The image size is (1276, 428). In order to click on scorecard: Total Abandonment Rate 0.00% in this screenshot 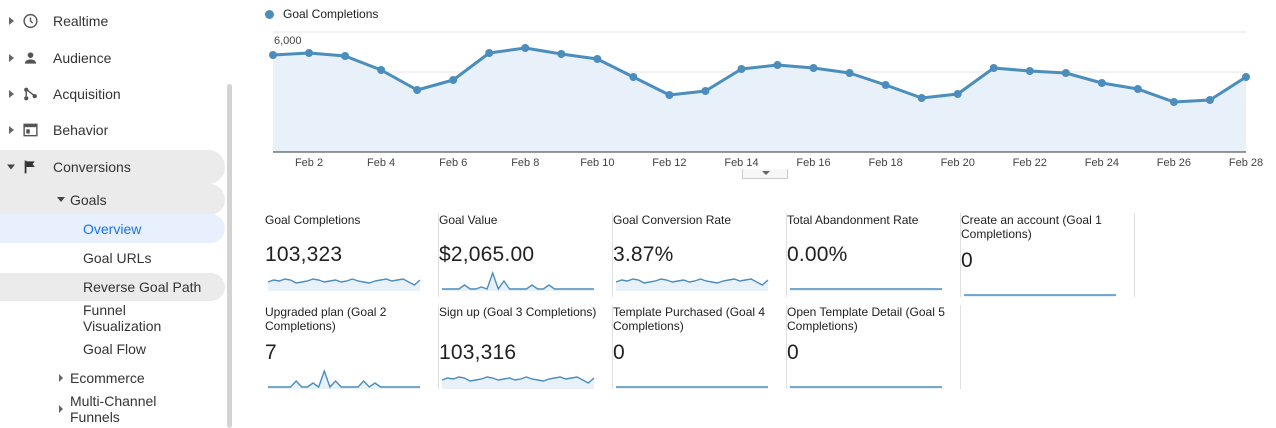, I will do `click(874, 255)`.